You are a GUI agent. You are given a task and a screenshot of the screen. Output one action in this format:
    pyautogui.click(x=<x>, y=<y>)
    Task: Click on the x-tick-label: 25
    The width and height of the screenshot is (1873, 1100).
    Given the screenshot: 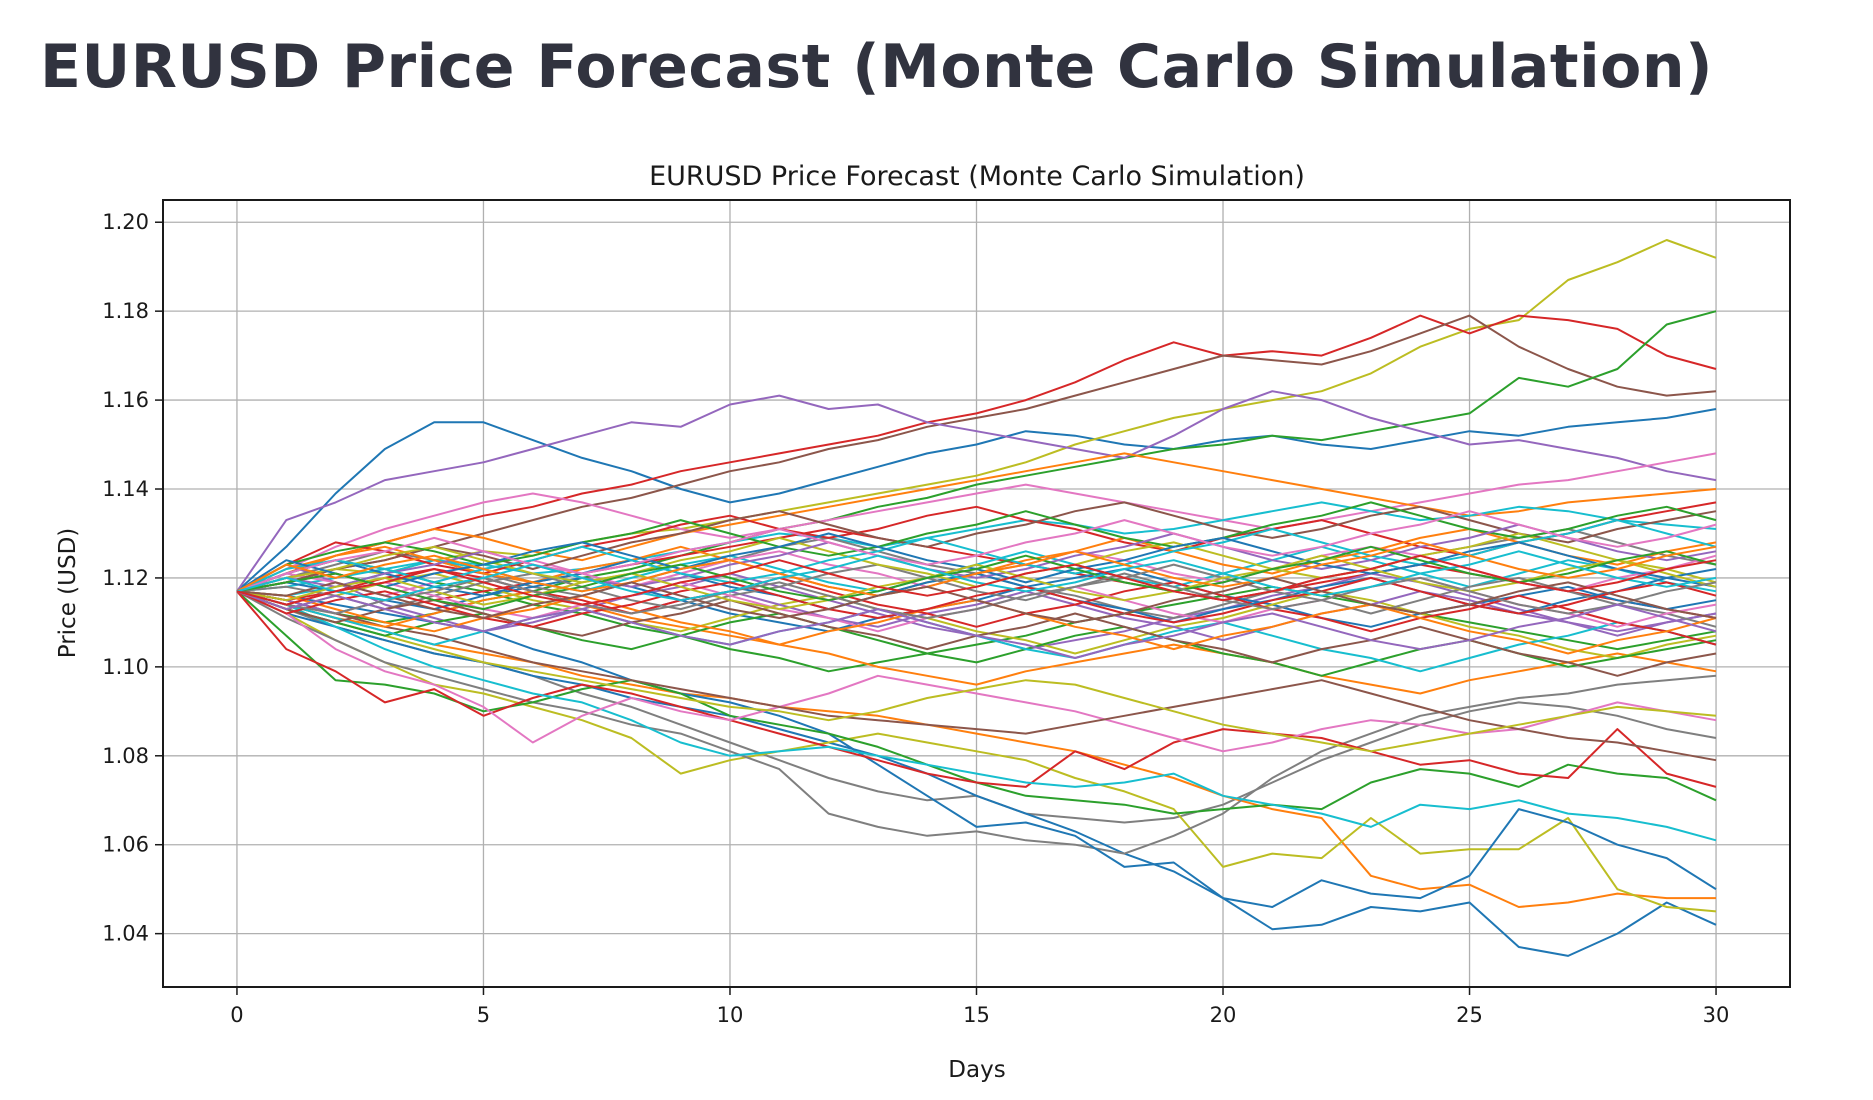 What is the action you would take?
    pyautogui.click(x=1469, y=1015)
    